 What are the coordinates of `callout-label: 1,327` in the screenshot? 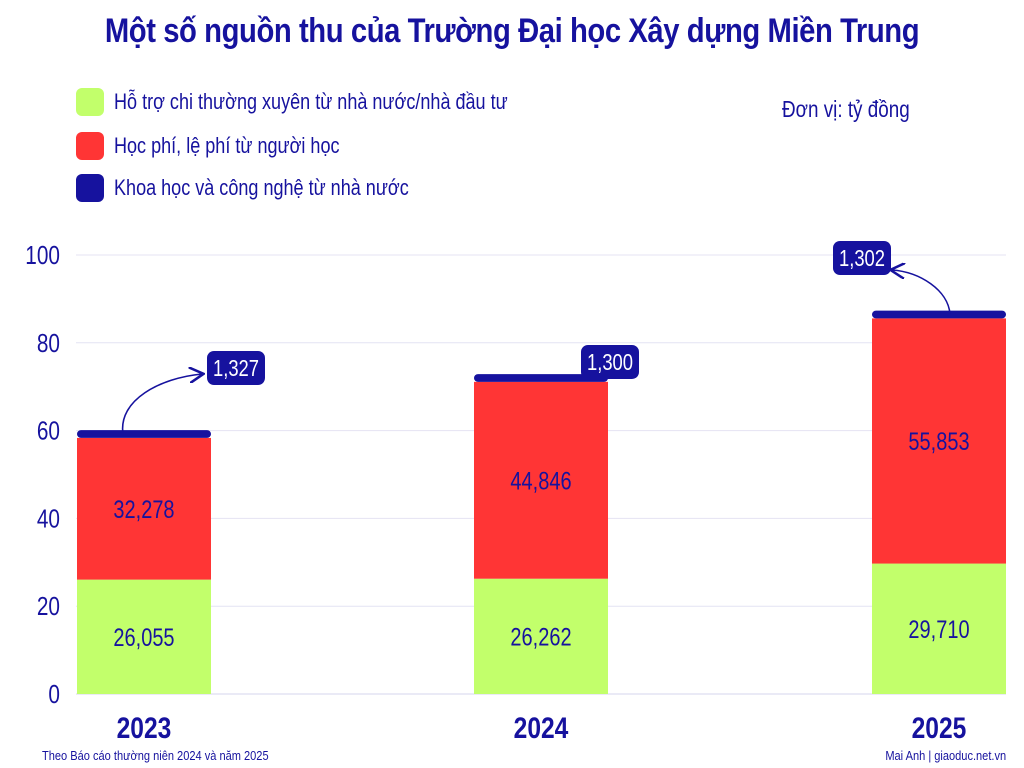 It's located at (236, 368).